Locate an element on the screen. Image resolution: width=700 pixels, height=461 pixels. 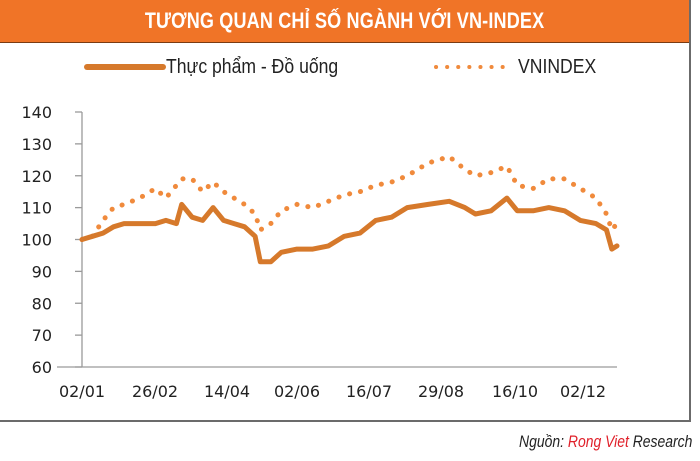
source-suffix: Research is located at coordinates (660, 441).